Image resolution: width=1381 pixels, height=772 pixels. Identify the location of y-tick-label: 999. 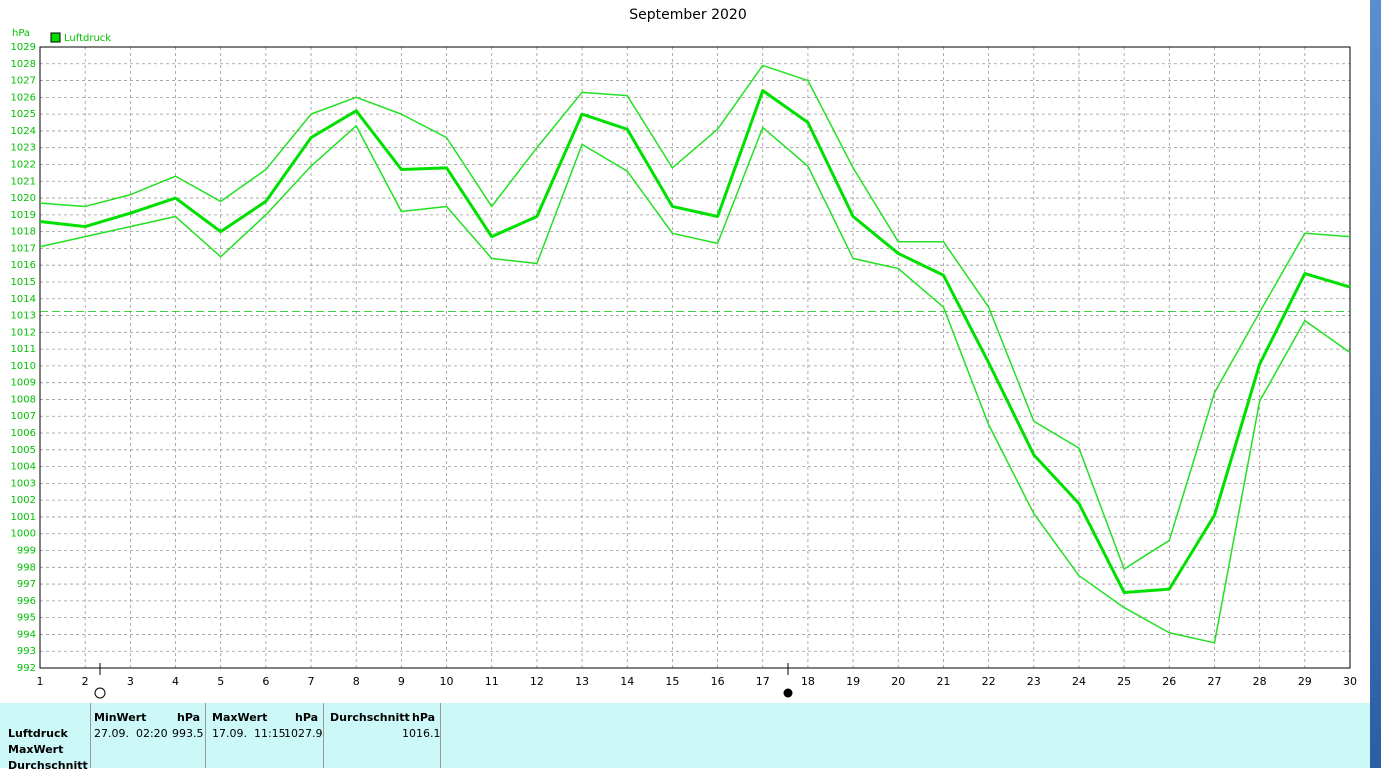
(26, 551).